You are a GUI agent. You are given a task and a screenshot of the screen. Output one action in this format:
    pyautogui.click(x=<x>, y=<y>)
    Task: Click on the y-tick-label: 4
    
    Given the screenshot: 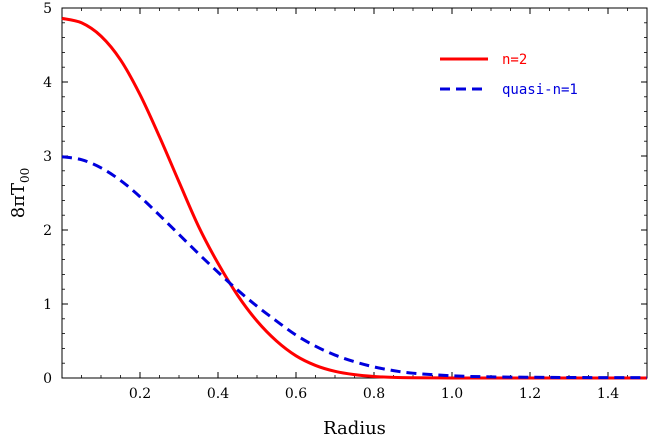 What is the action you would take?
    pyautogui.click(x=47, y=83)
    